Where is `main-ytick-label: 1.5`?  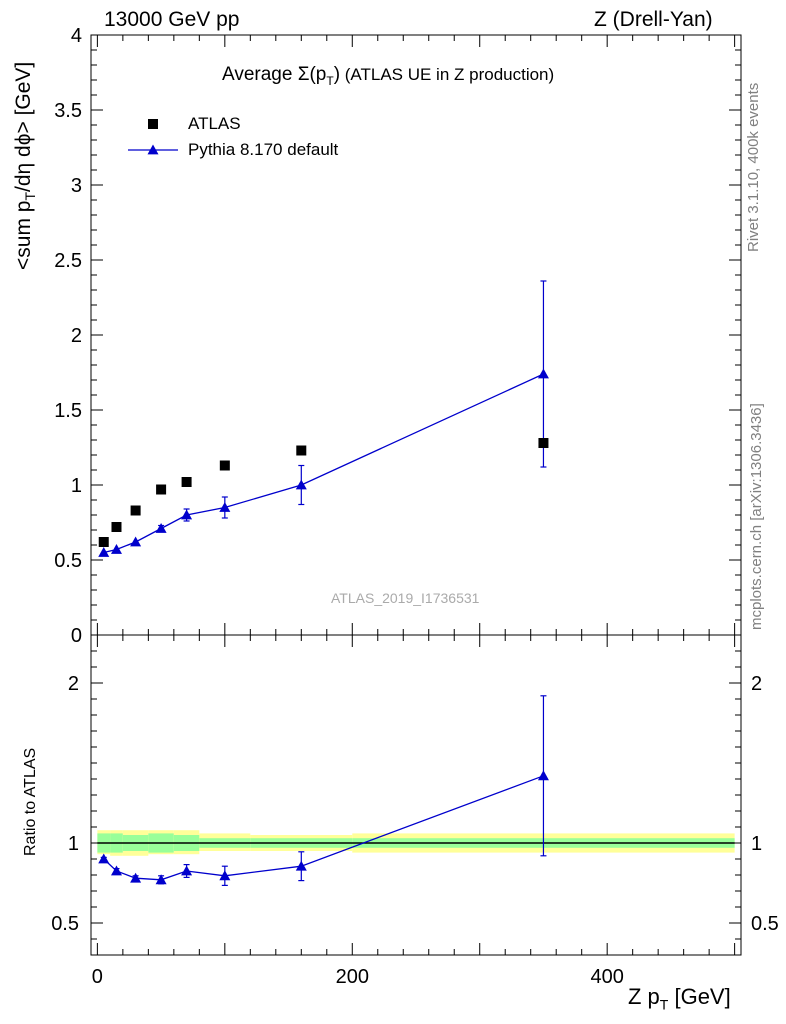 main-ytick-label: 1.5 is located at coordinates (68, 411).